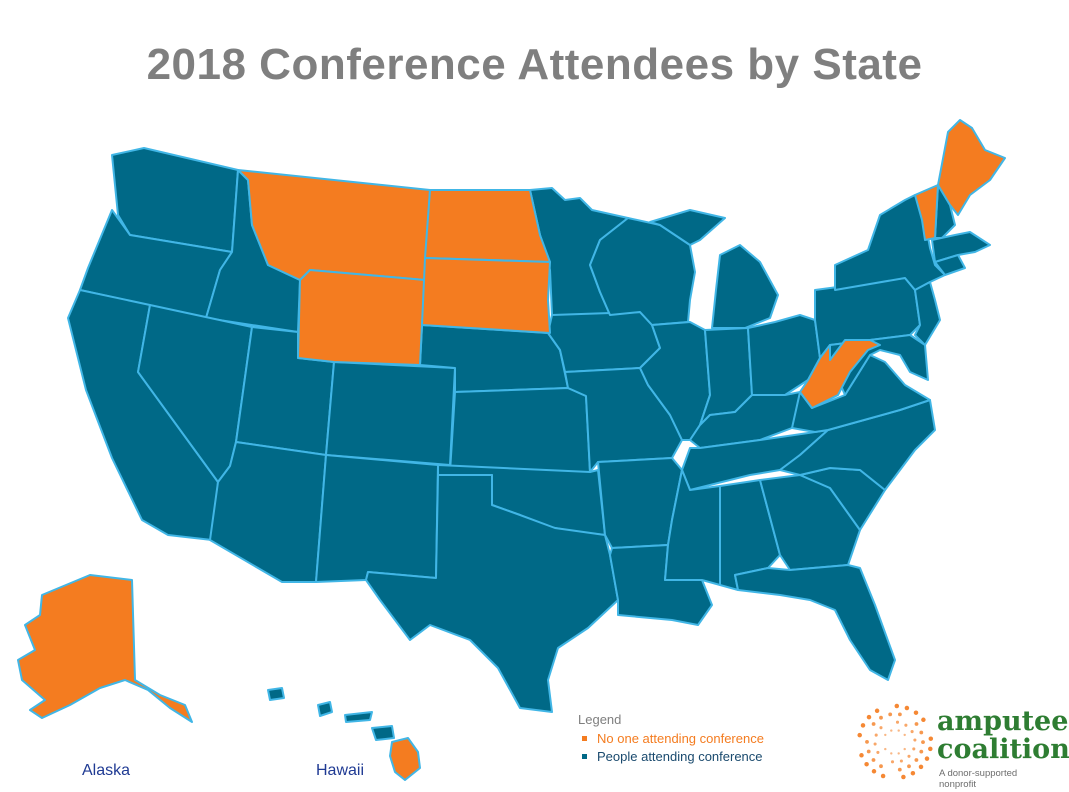 The width and height of the screenshot is (1069, 792). Describe the element at coordinates (492, 593) in the screenshot. I see `state-texas` at that location.